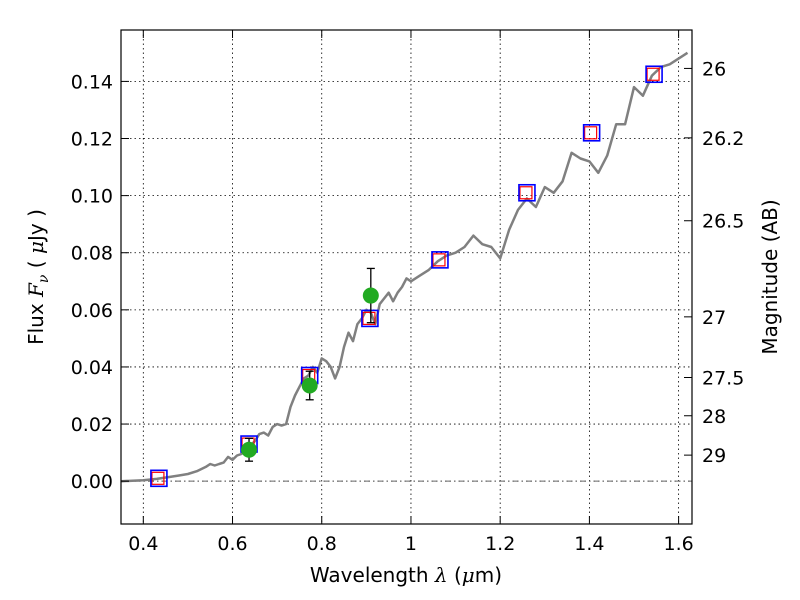 The height and width of the screenshot is (600, 800). Describe the element at coordinates (714, 417) in the screenshot. I see `mag-tick-label: 28` at that location.